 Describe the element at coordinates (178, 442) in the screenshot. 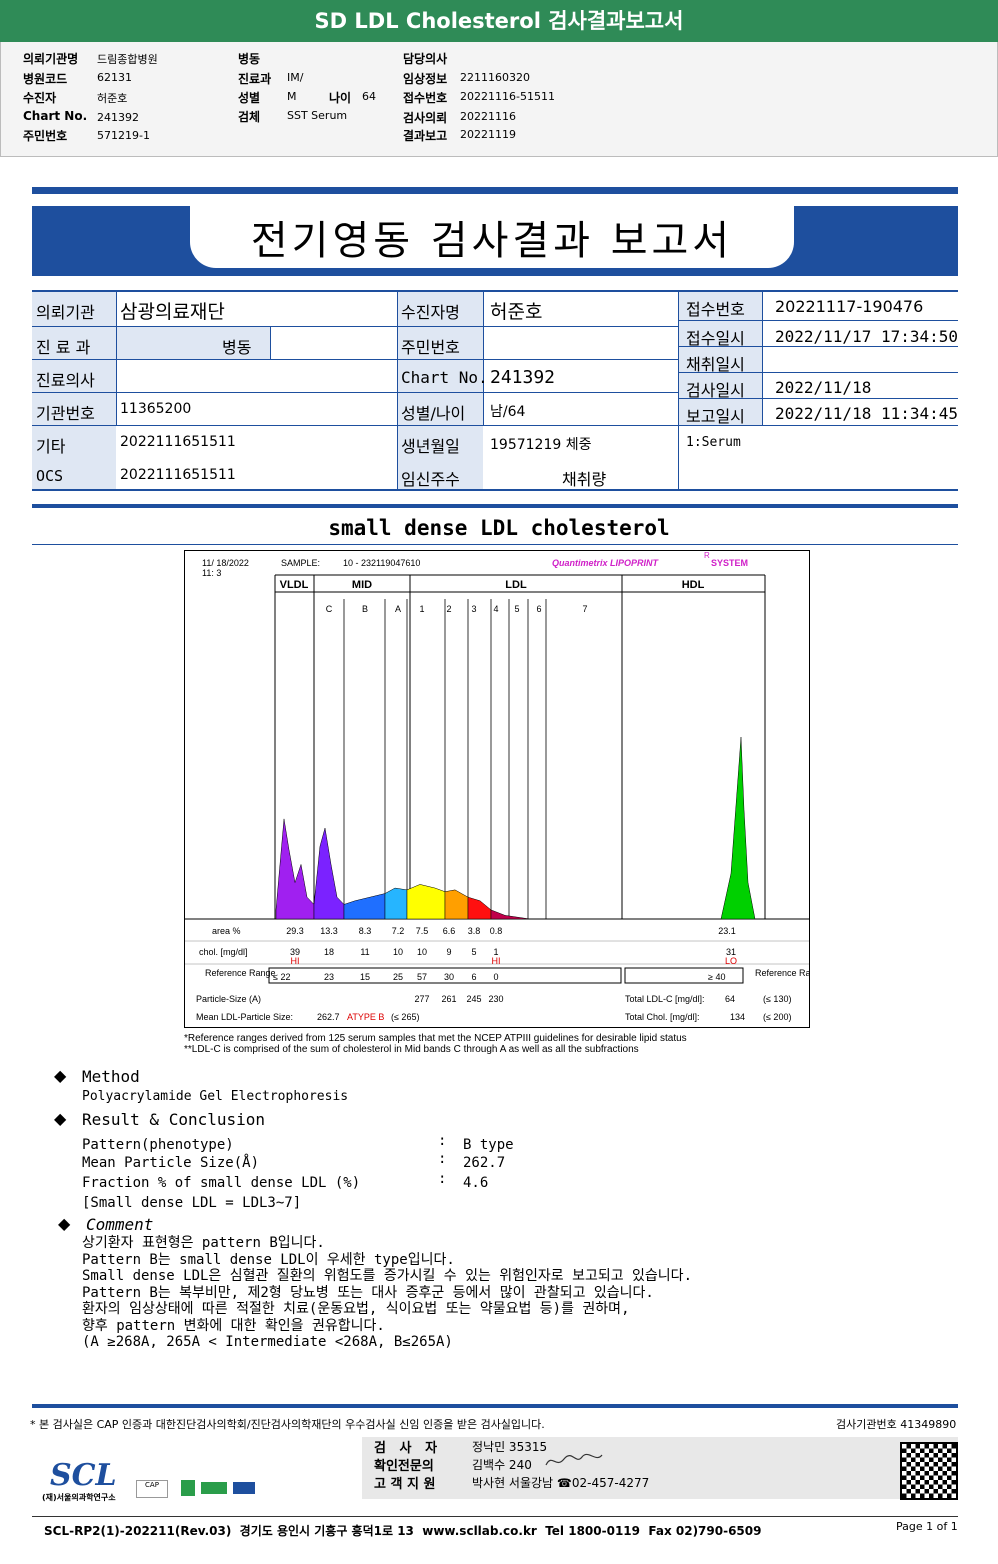

I see `grid-etc-value: 2022111651511` at that location.